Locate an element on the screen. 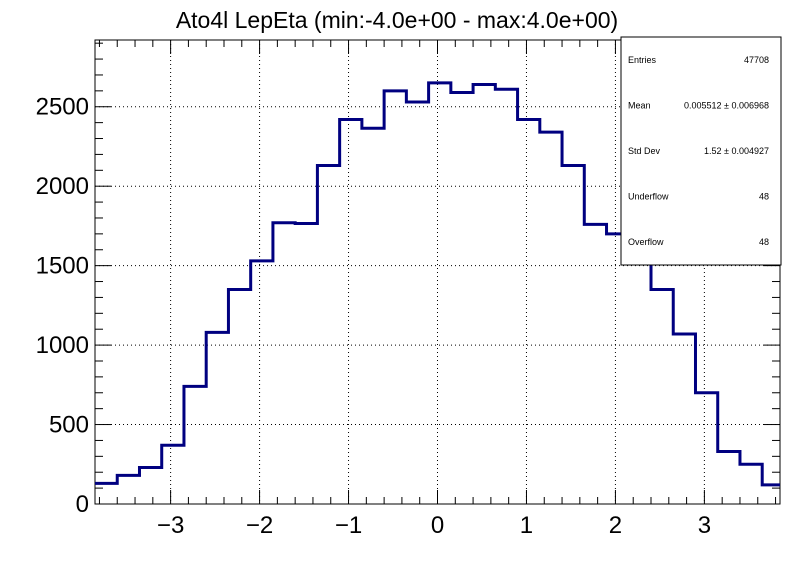 This screenshot has height=577, width=796. y-tick-label: 1000 is located at coordinates (62, 345).